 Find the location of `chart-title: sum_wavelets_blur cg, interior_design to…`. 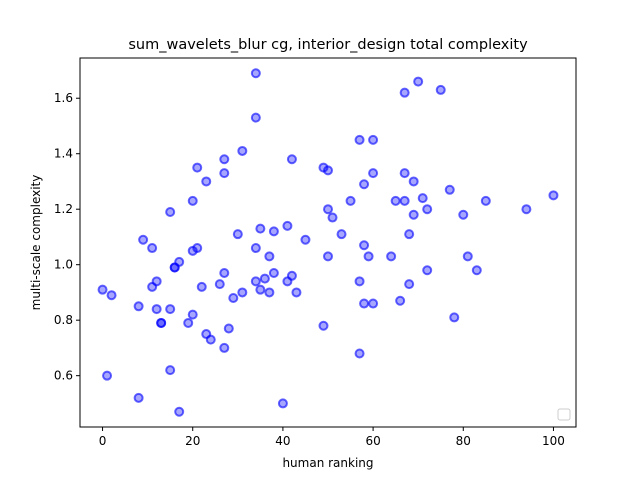

chart-title: sum_wavelets_blur cg, interior_design to… is located at coordinates (328, 45).